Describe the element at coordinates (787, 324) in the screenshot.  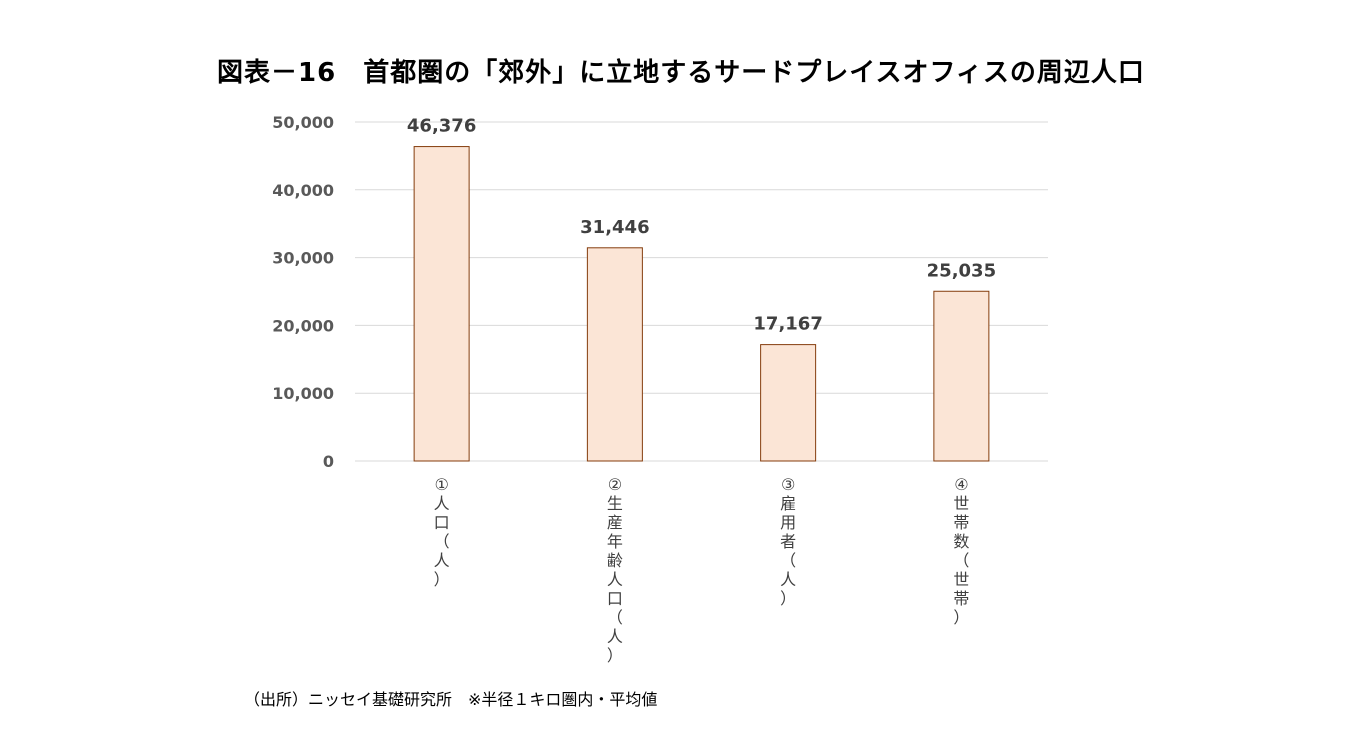
I see `data-label: 17,167` at that location.